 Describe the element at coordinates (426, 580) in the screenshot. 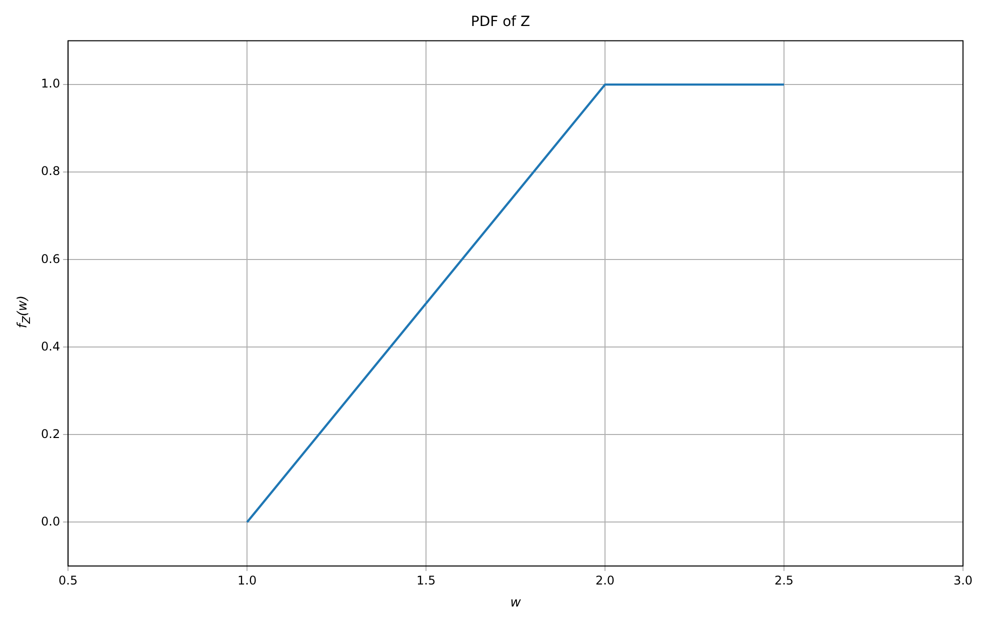

I see `x-tick-label: 1.5` at that location.